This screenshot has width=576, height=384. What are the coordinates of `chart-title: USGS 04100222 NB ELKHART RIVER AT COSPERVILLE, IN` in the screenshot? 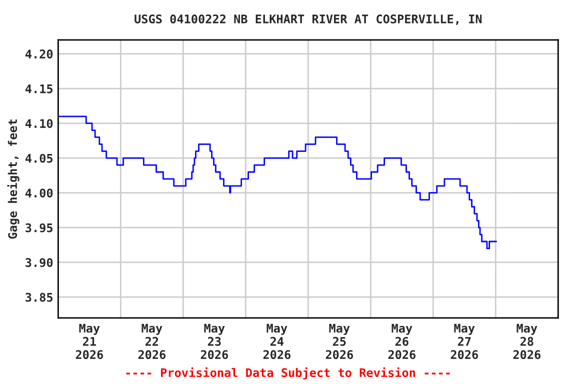 It's located at (308, 19).